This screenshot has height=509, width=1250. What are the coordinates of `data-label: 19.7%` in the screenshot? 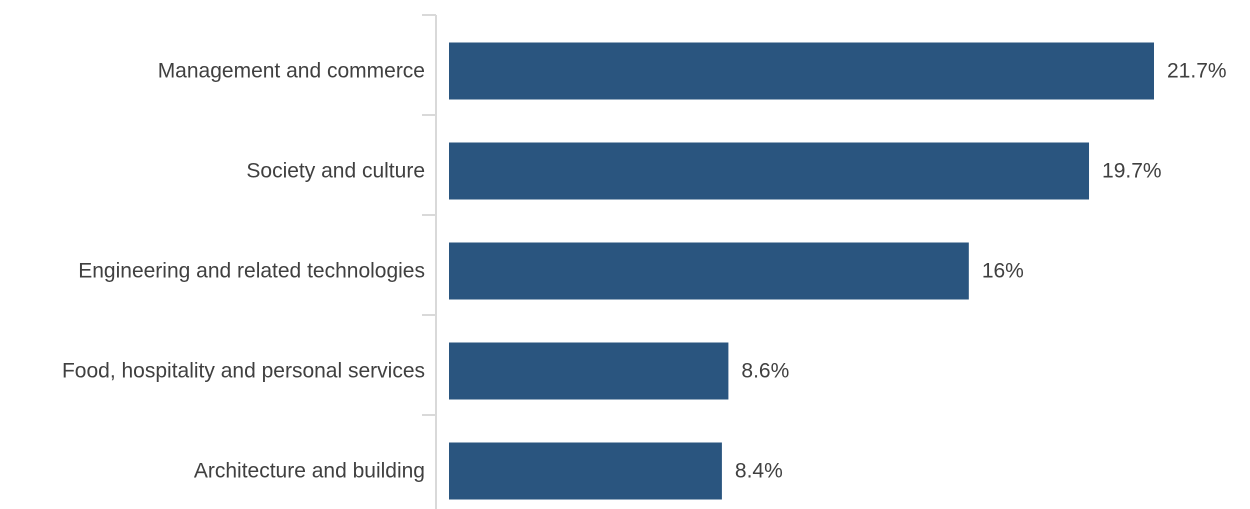 It's located at (1132, 171).